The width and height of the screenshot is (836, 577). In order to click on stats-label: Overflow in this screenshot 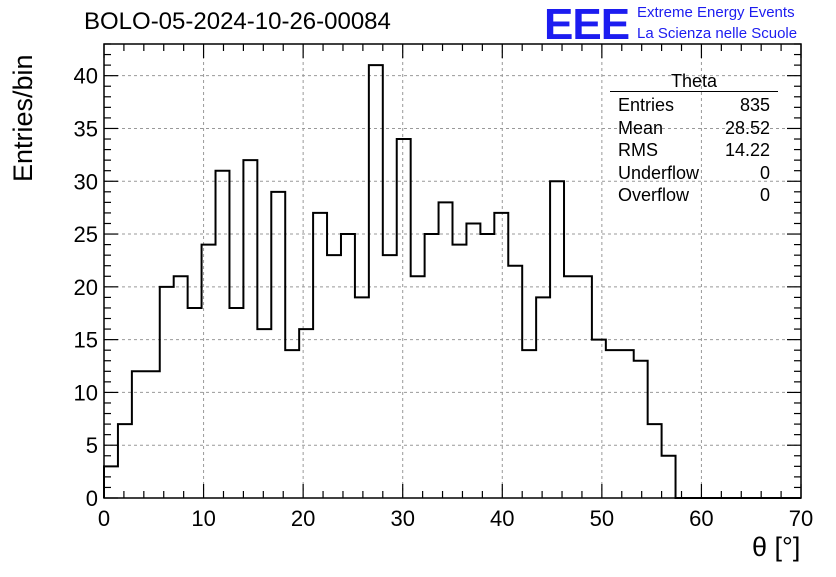, I will do `click(654, 195)`.